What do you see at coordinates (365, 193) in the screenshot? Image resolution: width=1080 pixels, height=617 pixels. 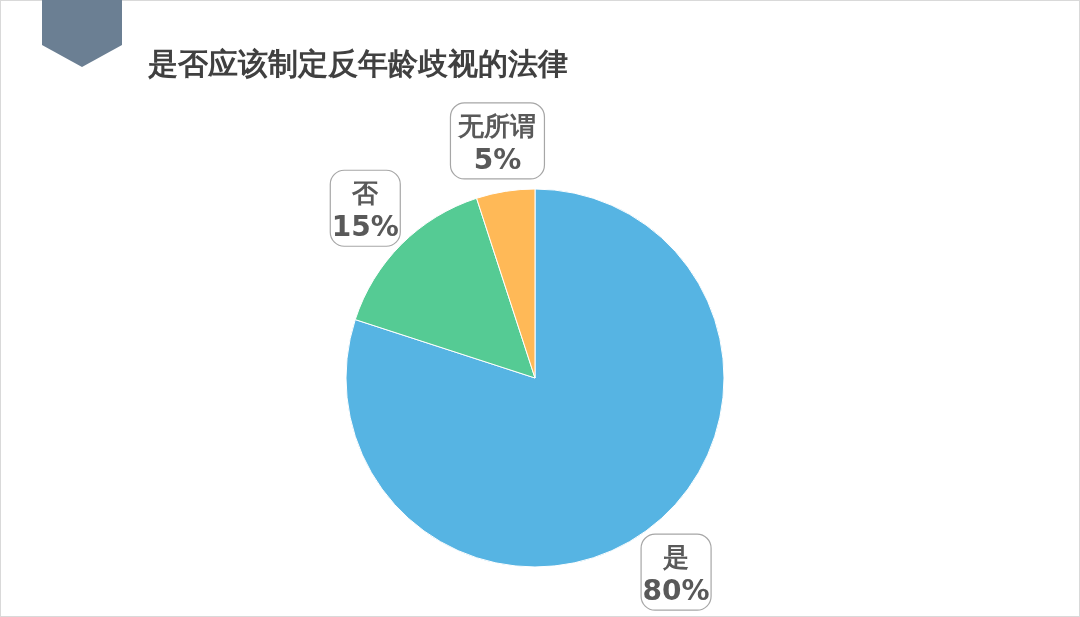 I see `slice-label: 否` at bounding box center [365, 193].